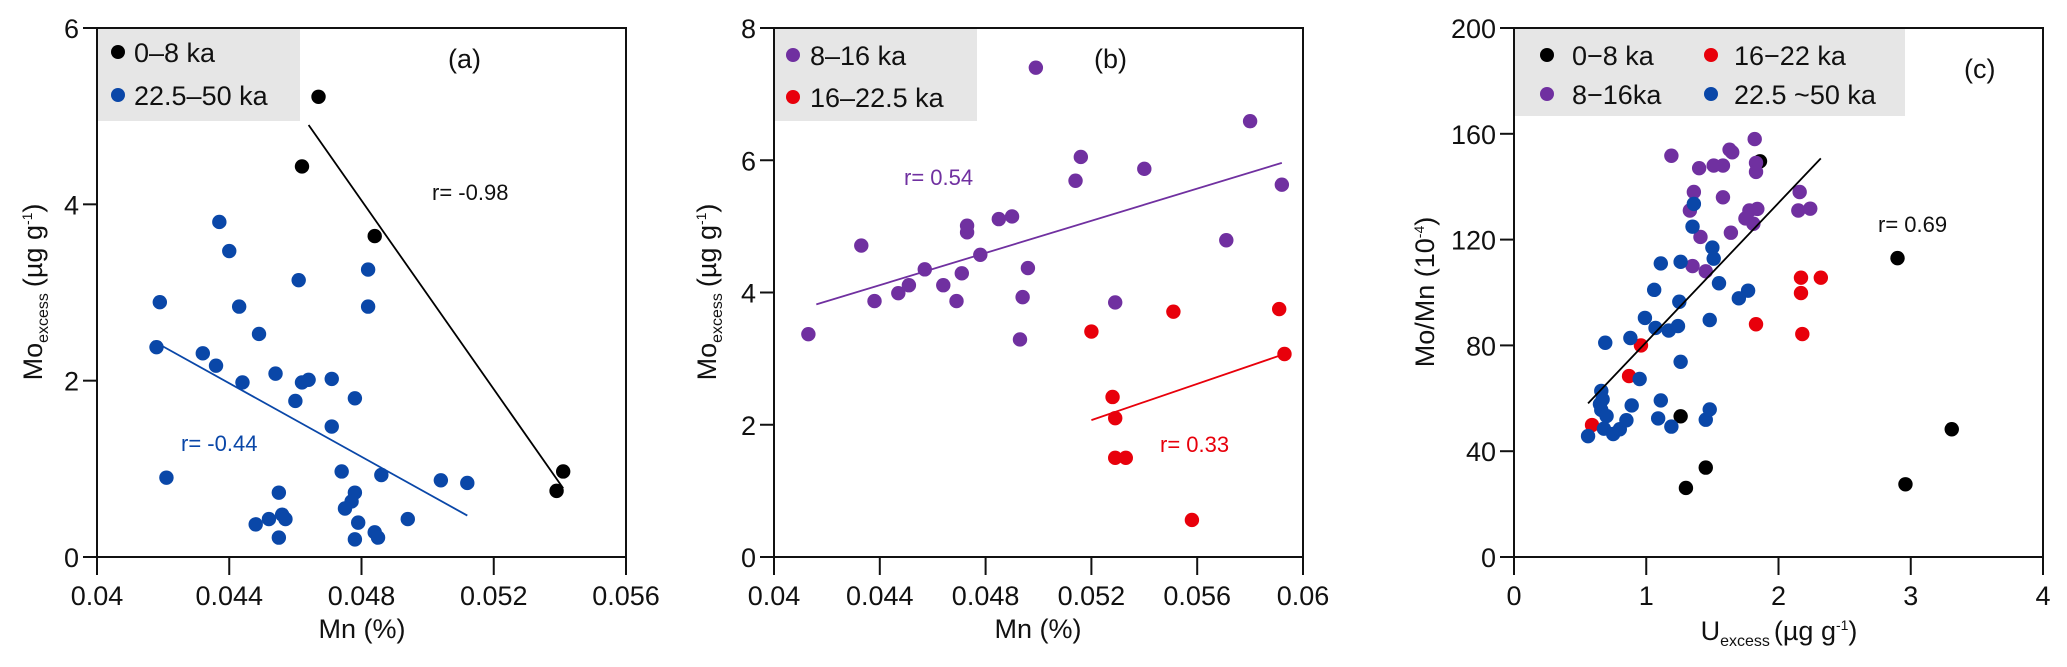 This screenshot has width=2067, height=667. Describe the element at coordinates (470, 192) in the screenshot. I see `fit-label-black: r= -0.98` at that location.